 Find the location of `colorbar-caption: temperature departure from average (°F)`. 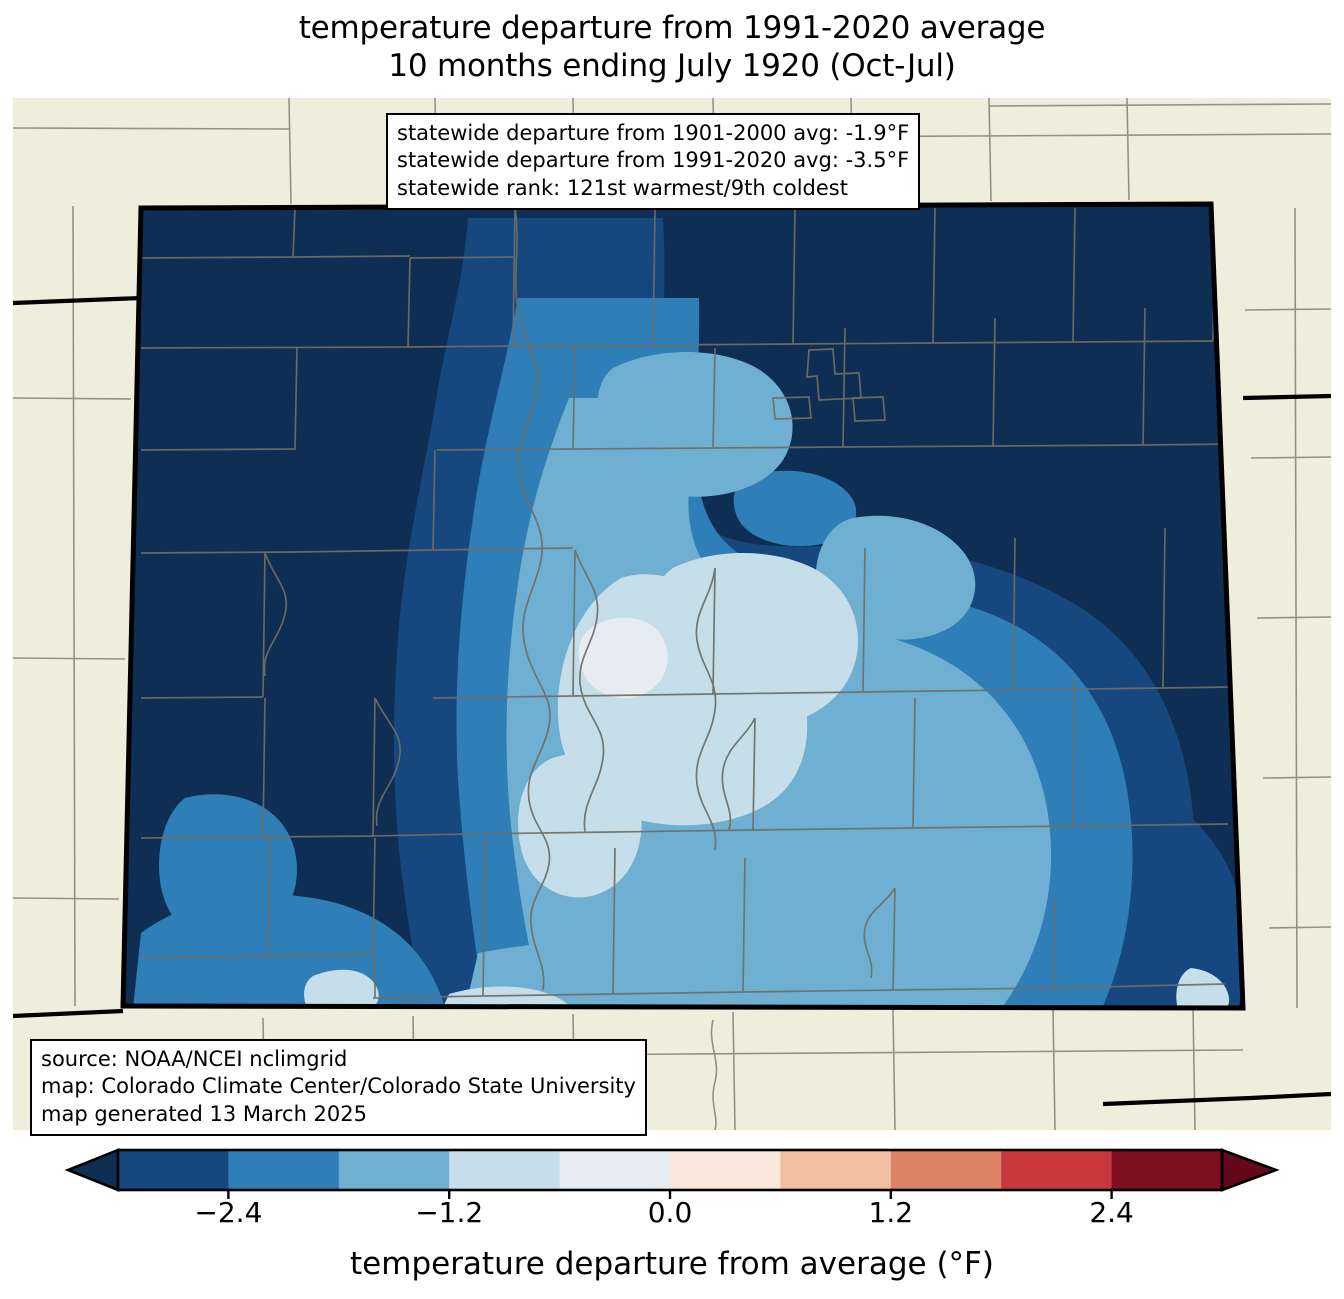

colorbar-caption: temperature departure from average (°F) is located at coordinates (672, 1264).